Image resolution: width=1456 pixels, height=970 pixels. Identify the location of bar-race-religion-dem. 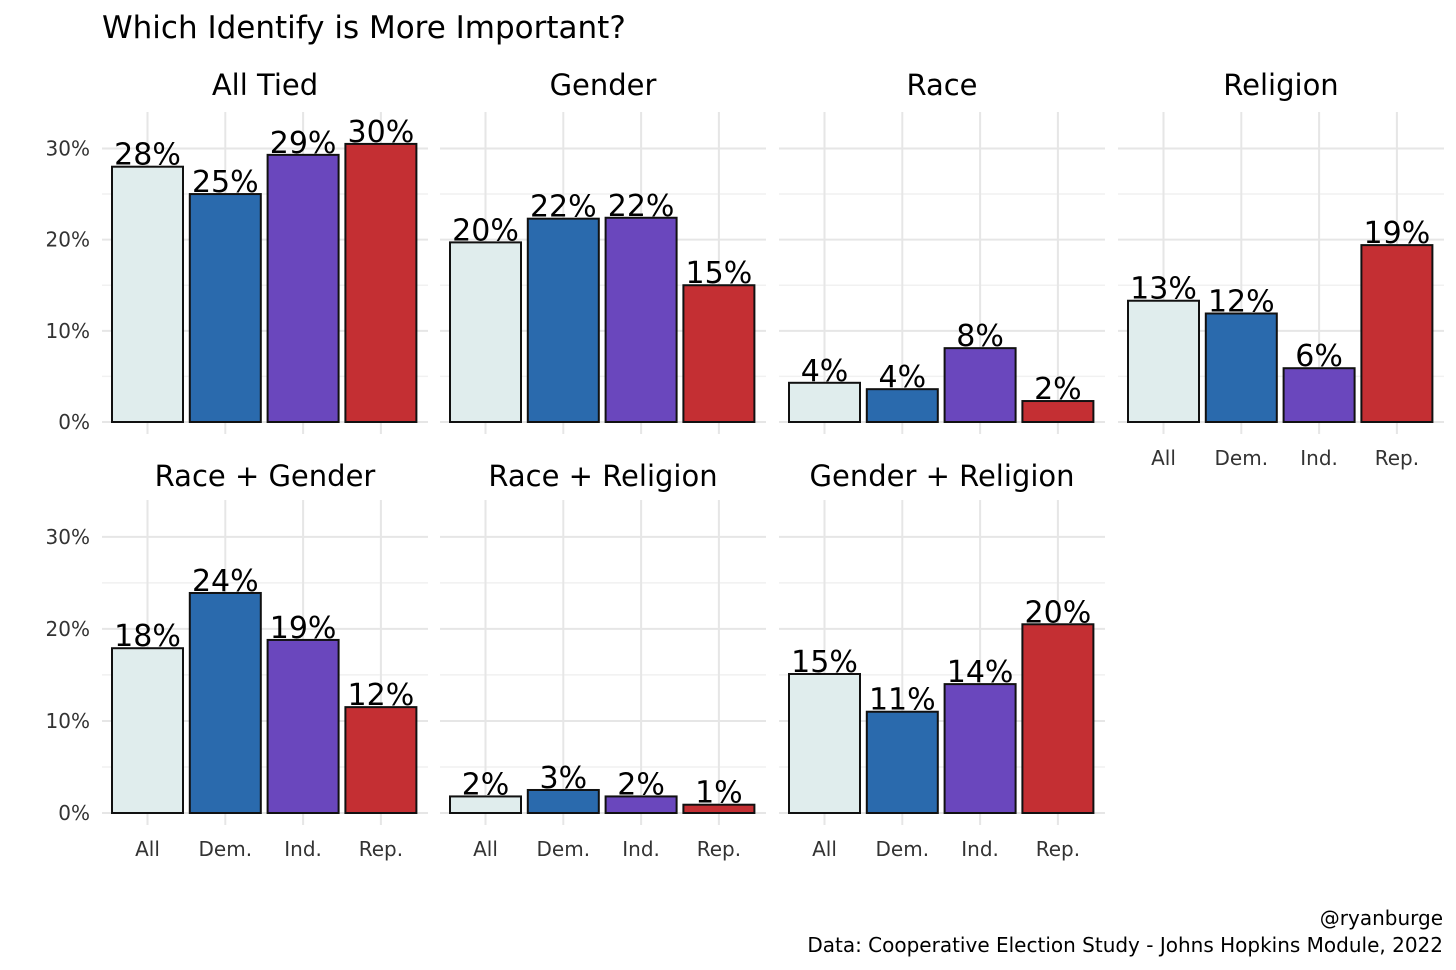
(563, 801).